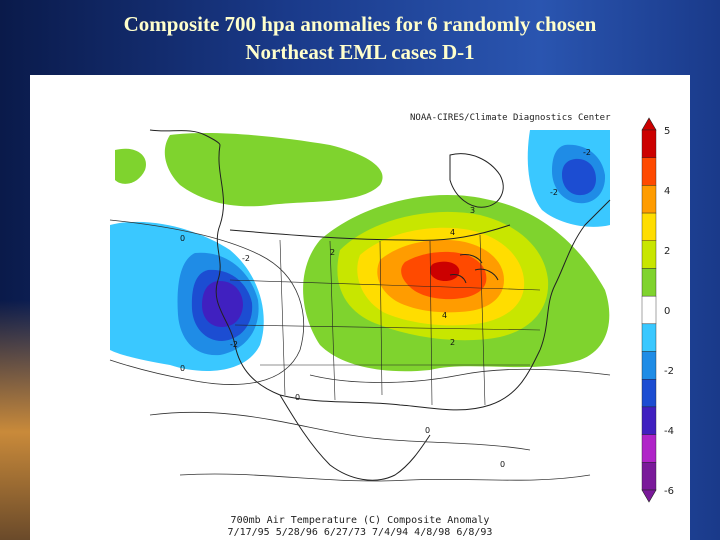  What do you see at coordinates (649, 496) in the screenshot?
I see `legend-arrow-bottom` at bounding box center [649, 496].